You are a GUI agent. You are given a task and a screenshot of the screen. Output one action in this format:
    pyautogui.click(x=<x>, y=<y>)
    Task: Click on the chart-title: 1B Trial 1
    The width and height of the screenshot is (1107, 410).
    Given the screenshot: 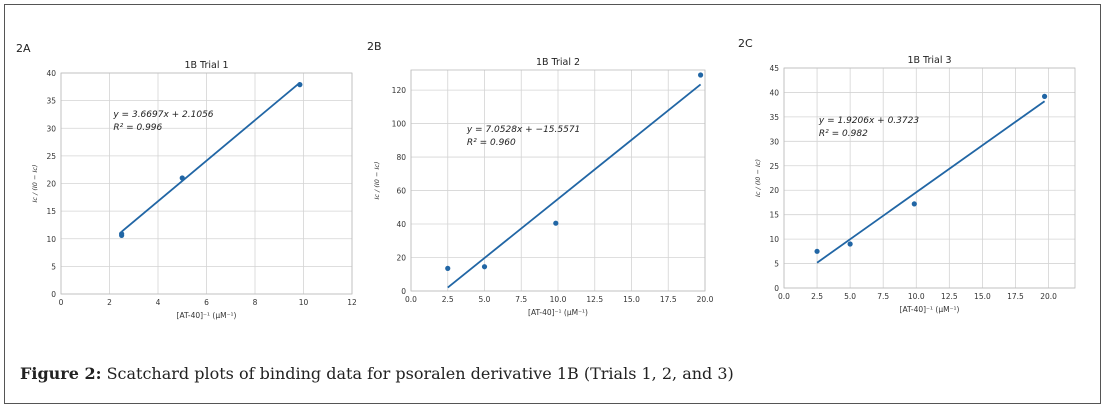 What is the action you would take?
    pyautogui.click(x=206, y=65)
    